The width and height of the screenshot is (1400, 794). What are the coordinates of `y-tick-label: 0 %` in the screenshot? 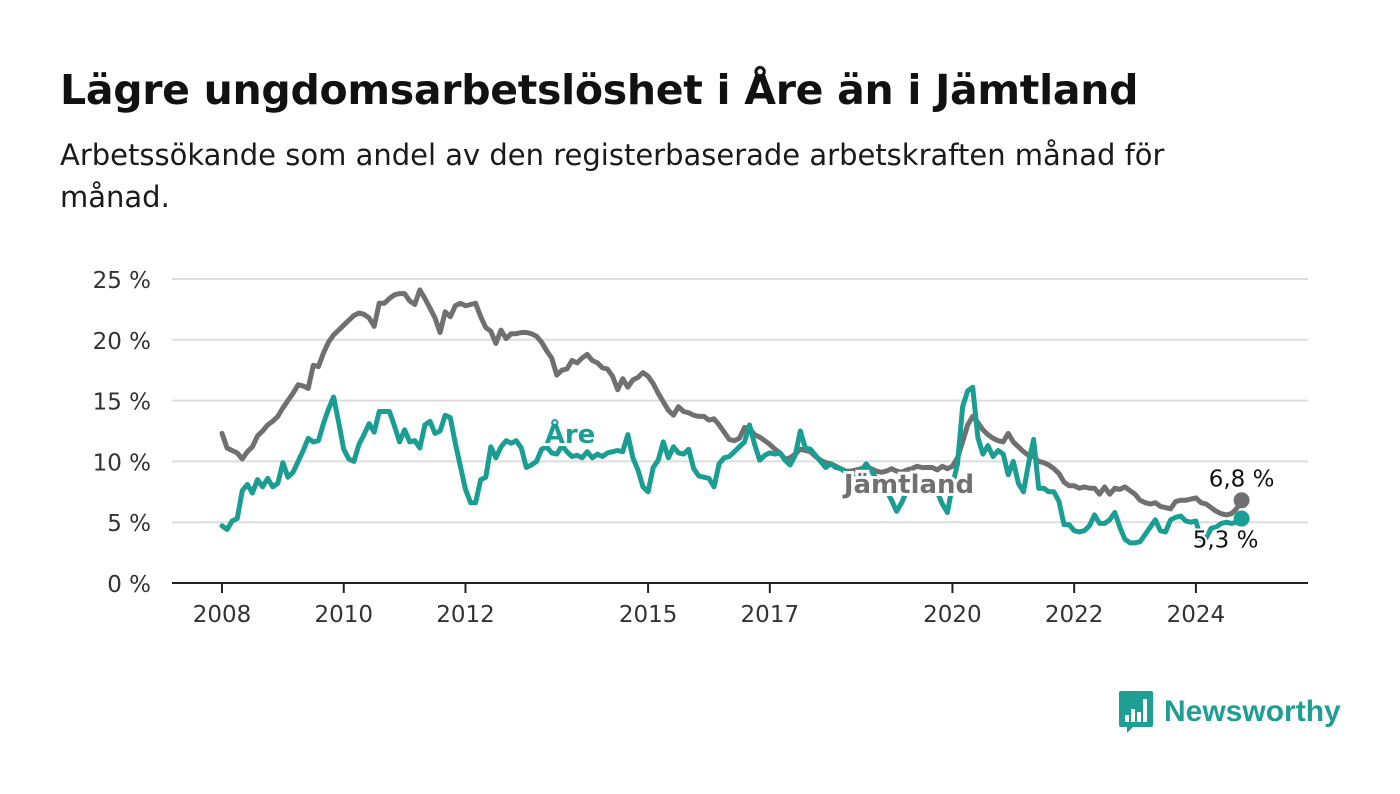 It's located at (129, 585).